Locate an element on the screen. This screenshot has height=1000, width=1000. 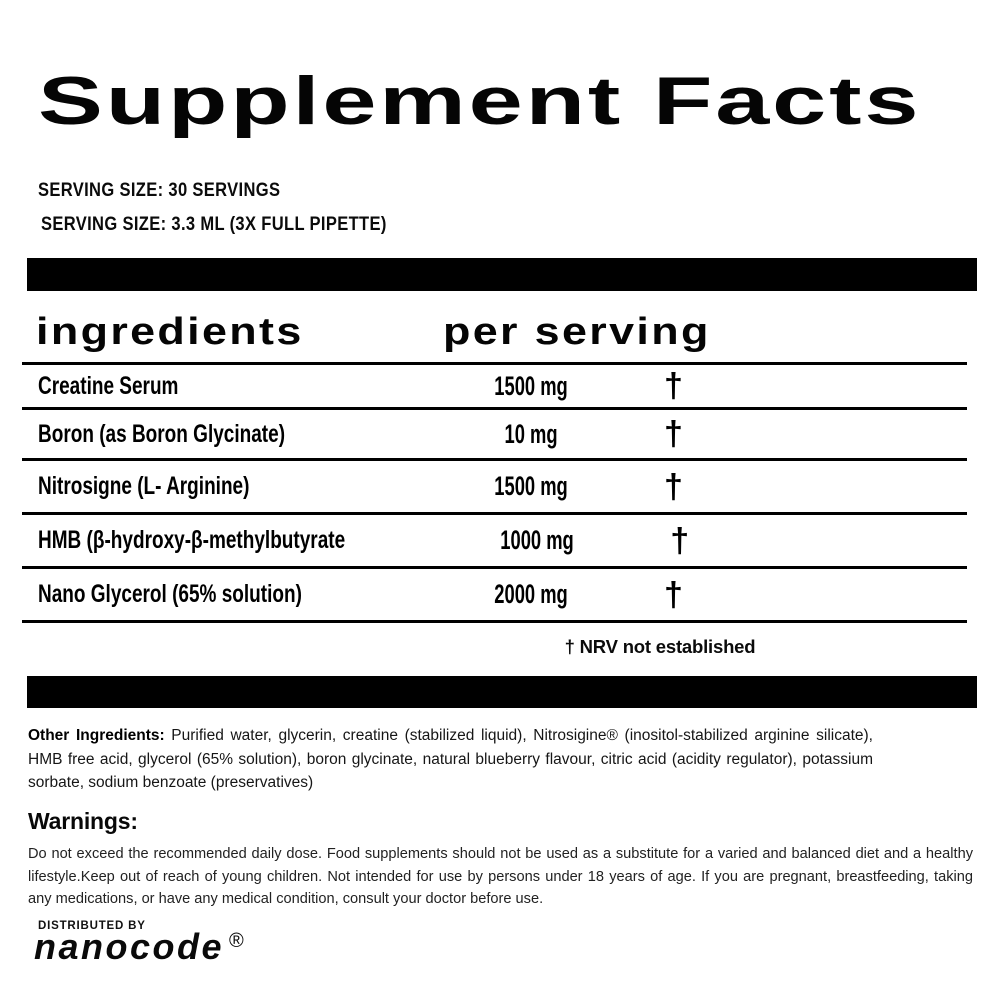
ingredient-name-cell: Creatine Serum is located at coordinates (229, 386).